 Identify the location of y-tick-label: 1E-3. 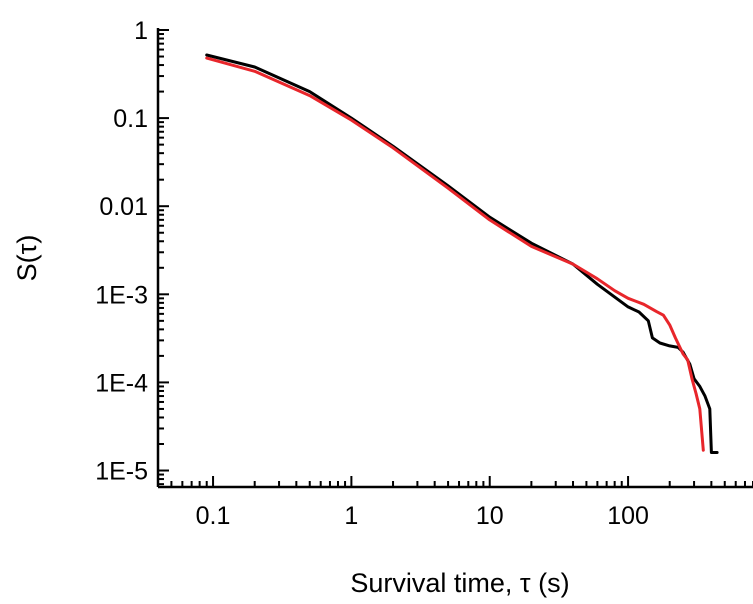
(121, 295).